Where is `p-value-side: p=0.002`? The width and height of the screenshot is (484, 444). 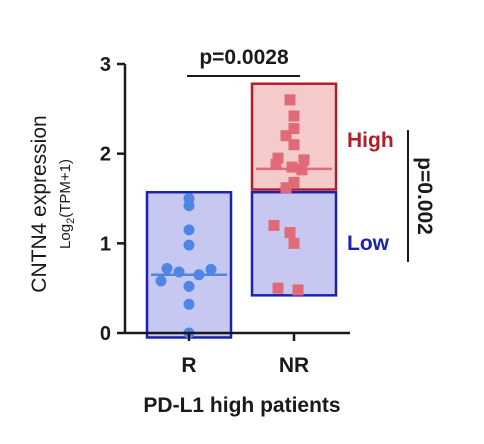
p-value-side: p=0.002 is located at coordinates (424, 196).